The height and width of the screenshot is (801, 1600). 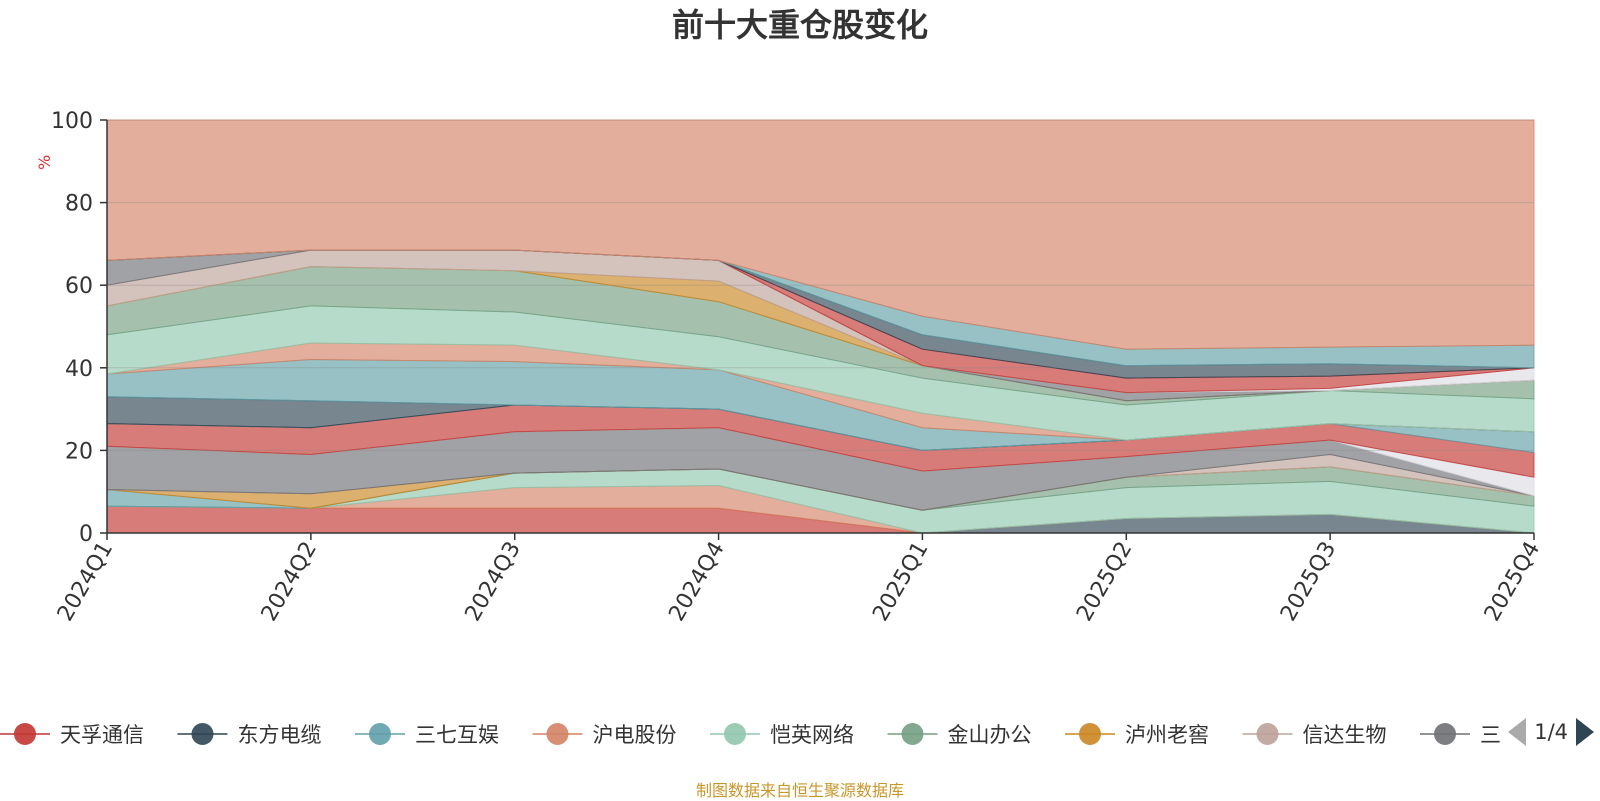 I want to click on legend-item: 金山办公, so click(x=959, y=735).